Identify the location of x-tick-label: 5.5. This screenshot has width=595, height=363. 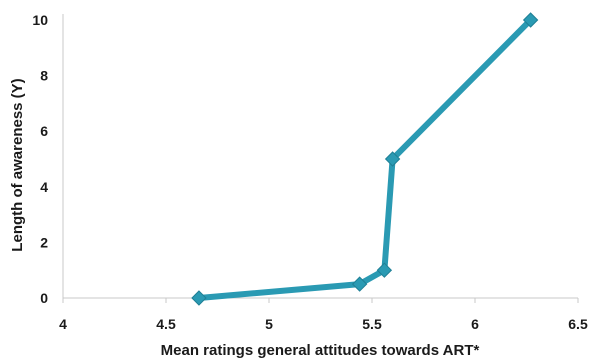
(372, 324).